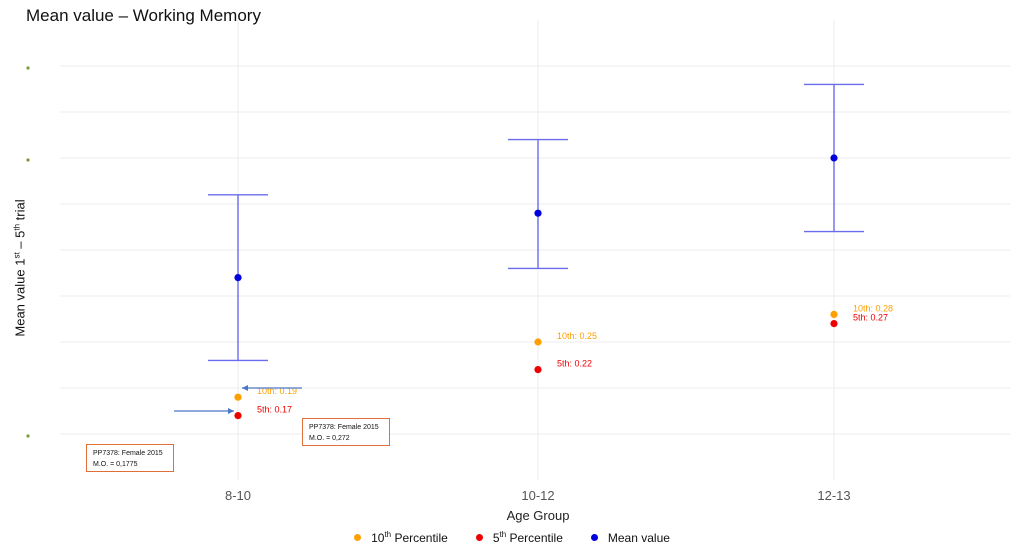 The image size is (1024, 558). What do you see at coordinates (115, 464) in the screenshot?
I see `annotation-line: M.O. = 0,1775` at bounding box center [115, 464].